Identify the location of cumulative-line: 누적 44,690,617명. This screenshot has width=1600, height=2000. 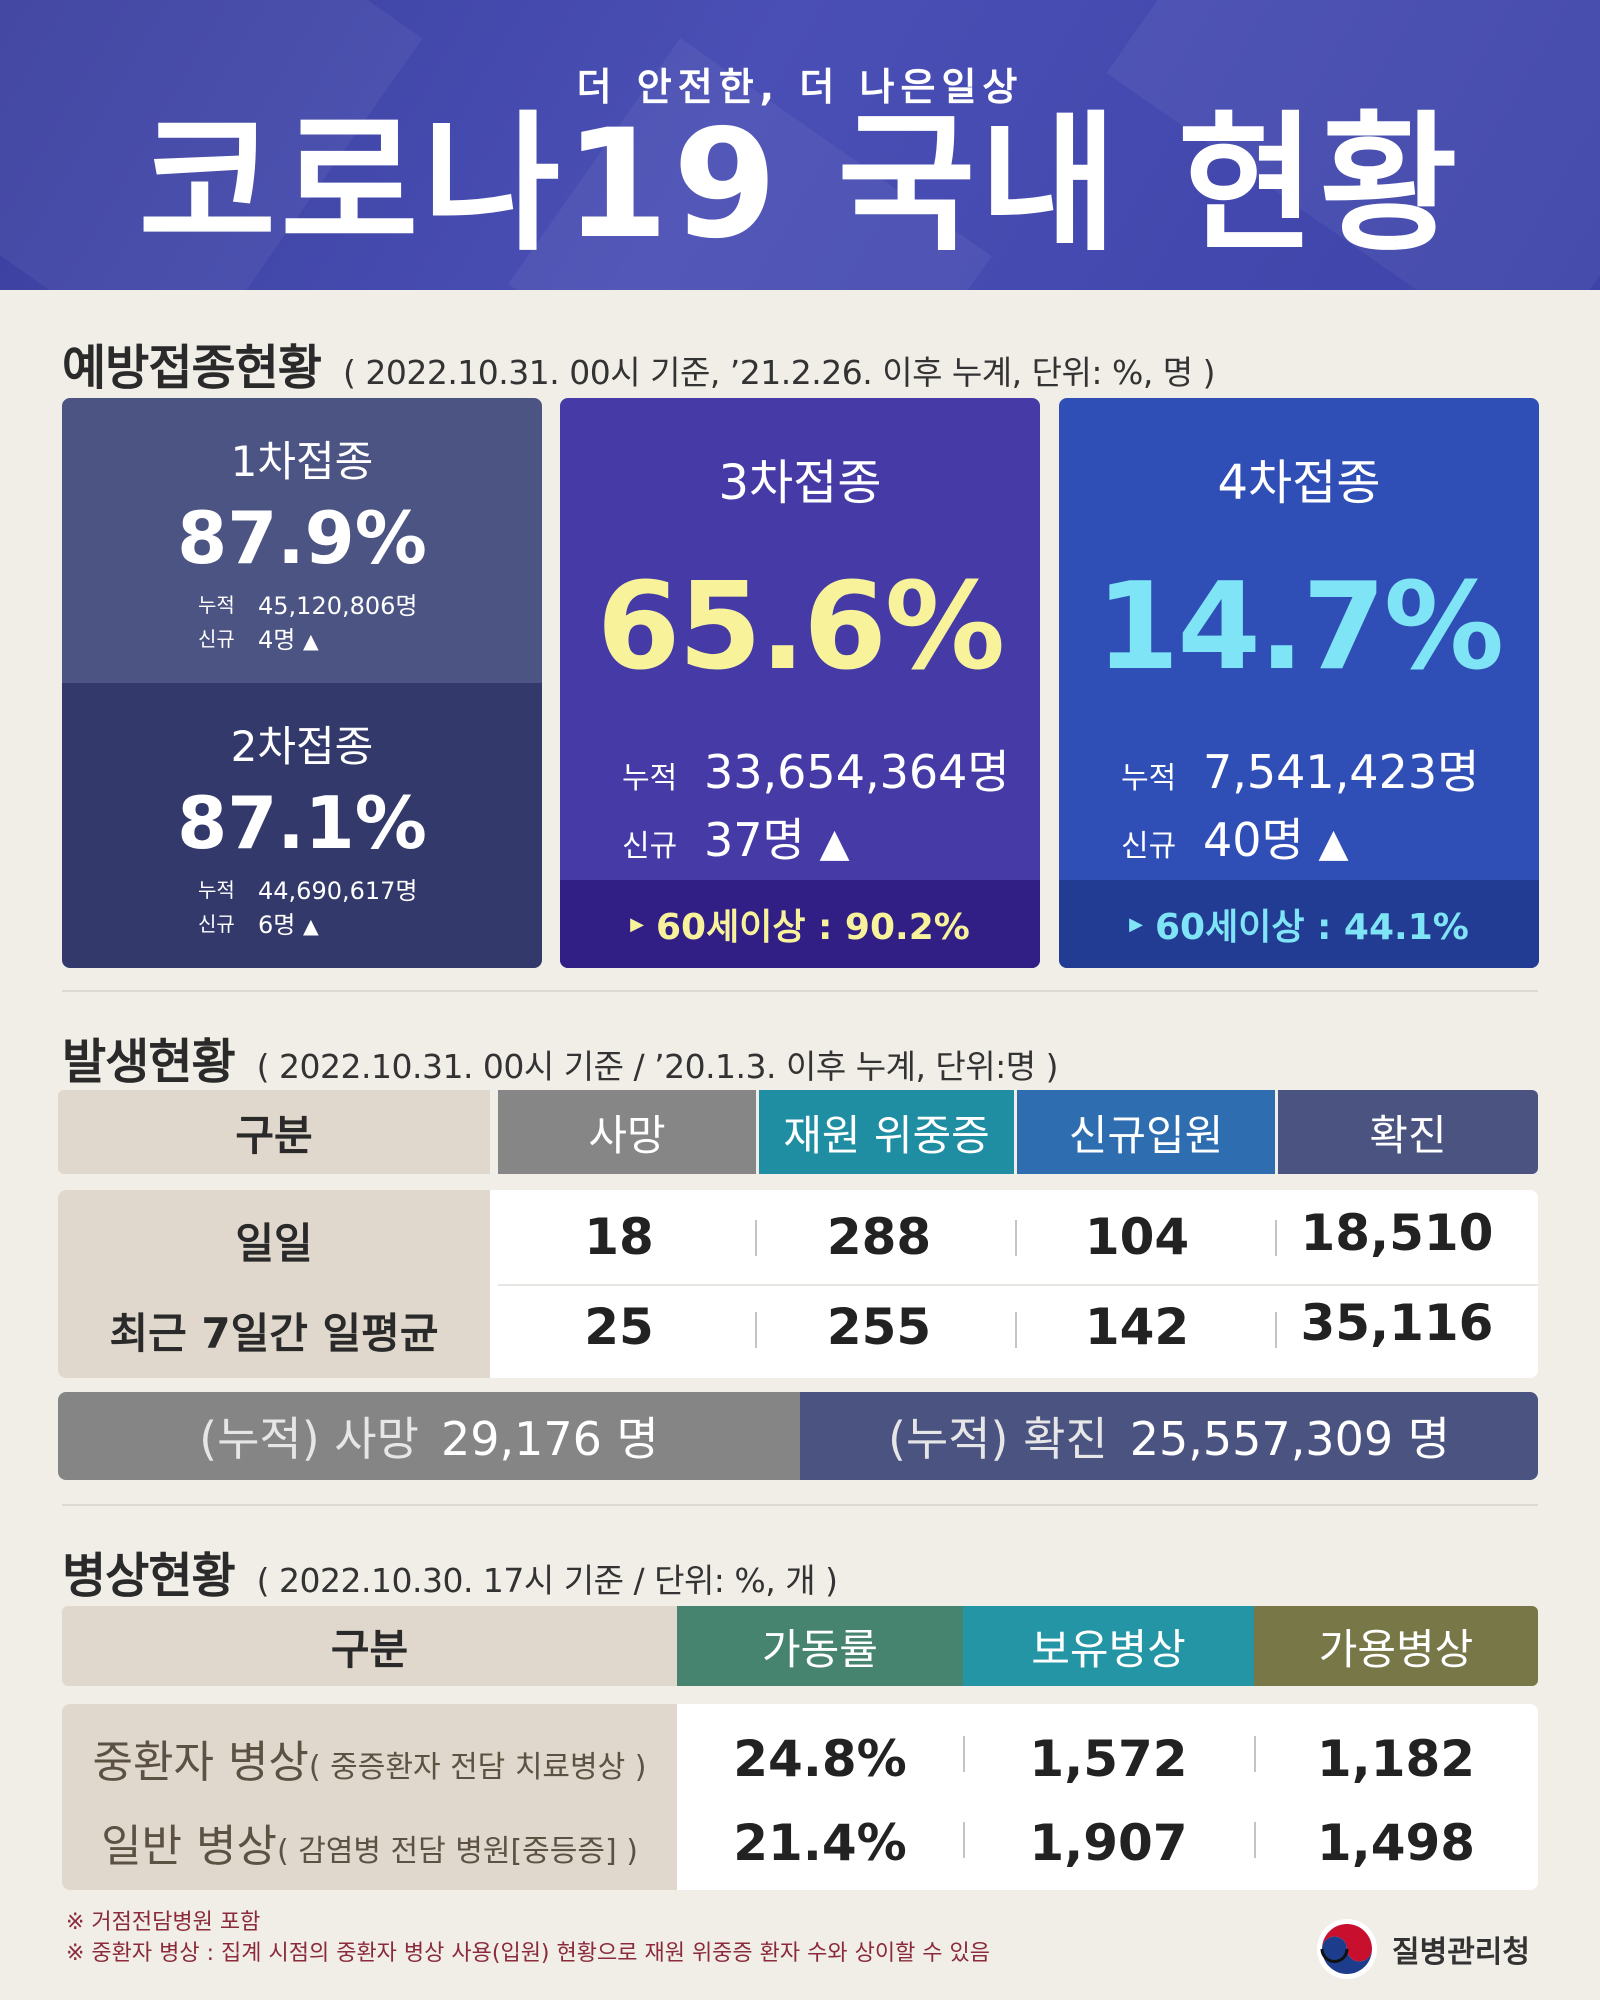
(308, 888).